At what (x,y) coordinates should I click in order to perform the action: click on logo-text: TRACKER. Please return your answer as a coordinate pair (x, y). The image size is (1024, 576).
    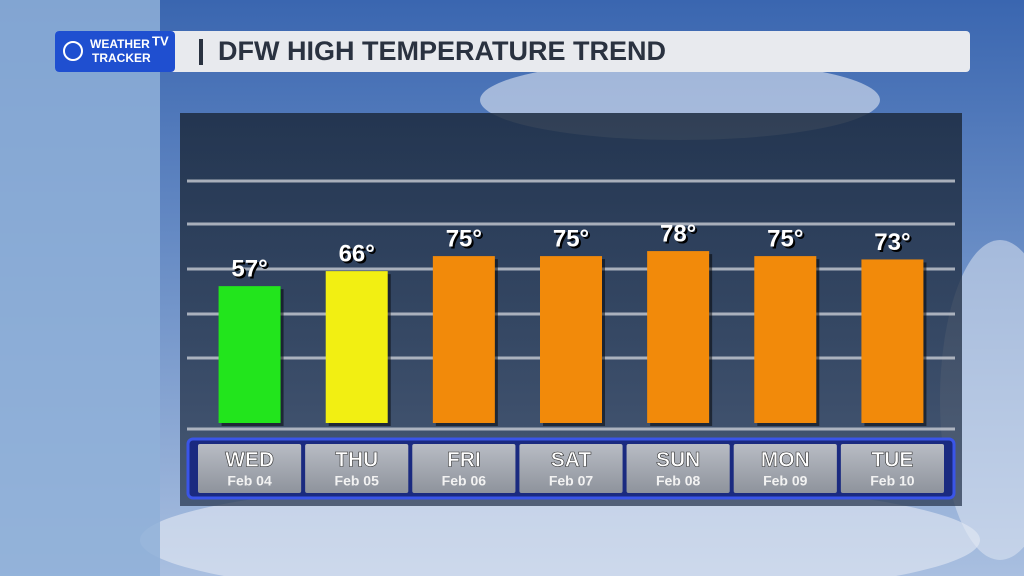
    Looking at the image, I should click on (121, 58).